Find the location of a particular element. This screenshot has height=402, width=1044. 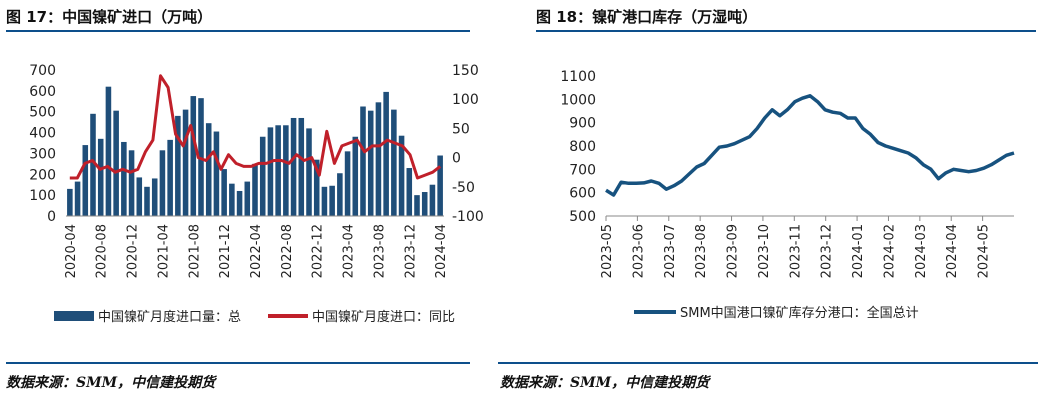

right-y-tick-label: -50 is located at coordinates (463, 188).